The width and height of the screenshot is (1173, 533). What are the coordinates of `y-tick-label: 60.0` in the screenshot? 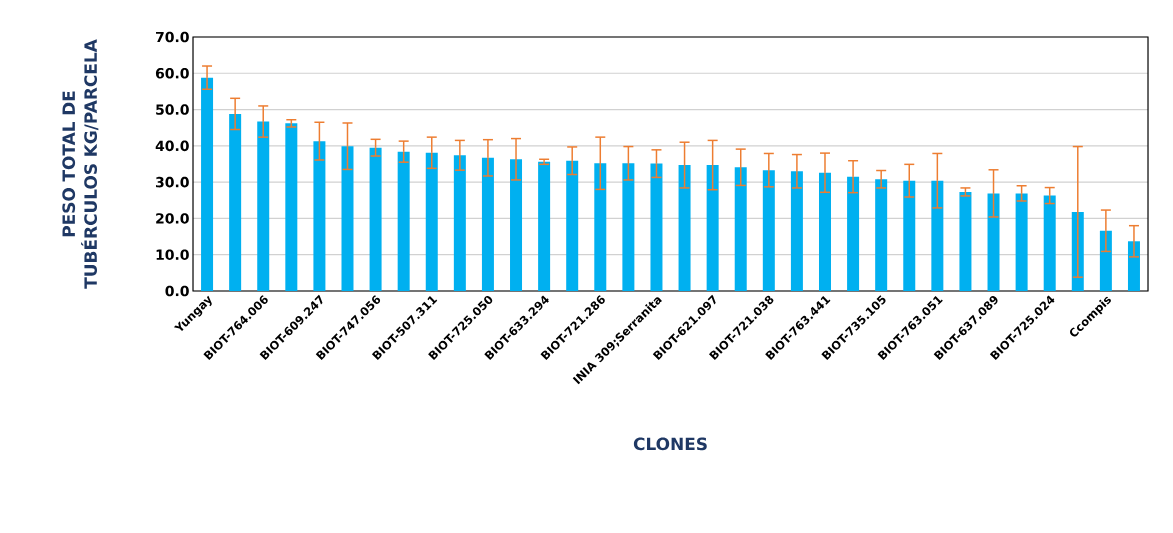 It's located at (172, 73).